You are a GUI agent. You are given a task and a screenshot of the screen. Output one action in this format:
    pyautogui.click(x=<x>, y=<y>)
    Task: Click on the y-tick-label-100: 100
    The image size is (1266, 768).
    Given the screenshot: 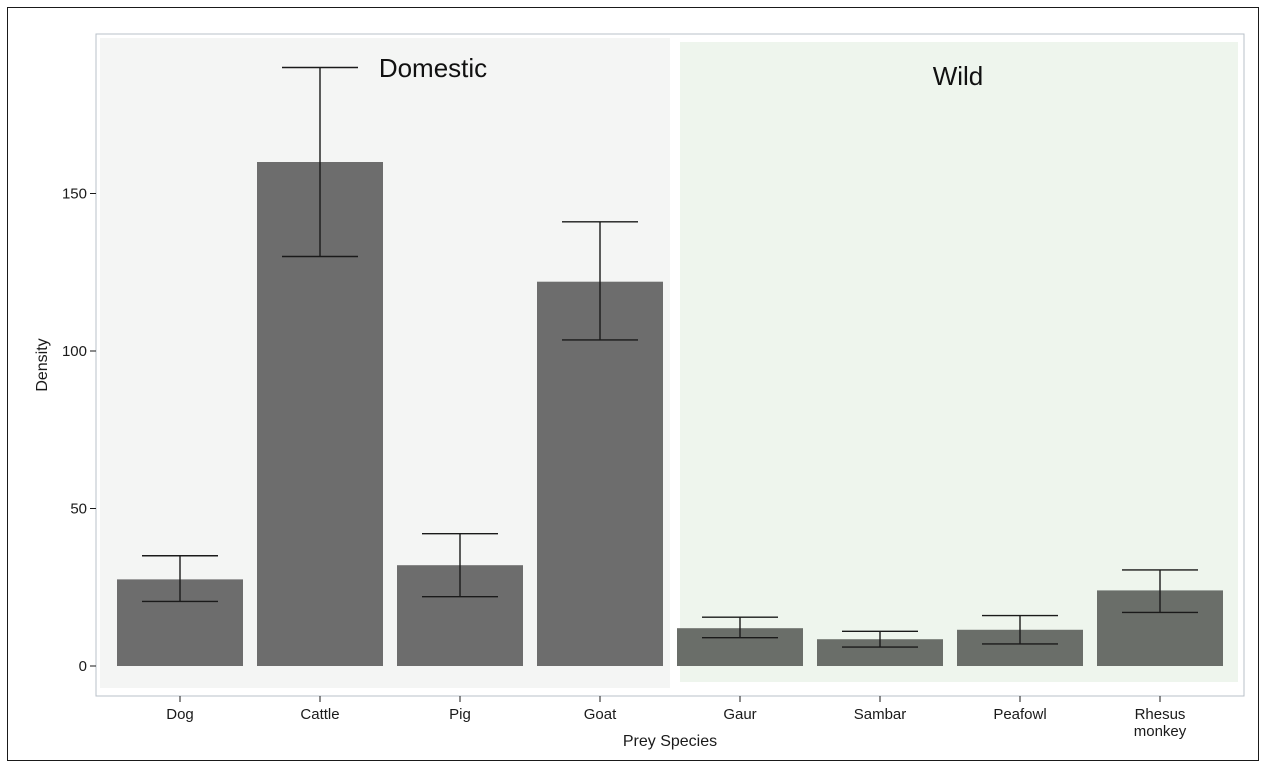 What is the action you would take?
    pyautogui.click(x=74, y=351)
    